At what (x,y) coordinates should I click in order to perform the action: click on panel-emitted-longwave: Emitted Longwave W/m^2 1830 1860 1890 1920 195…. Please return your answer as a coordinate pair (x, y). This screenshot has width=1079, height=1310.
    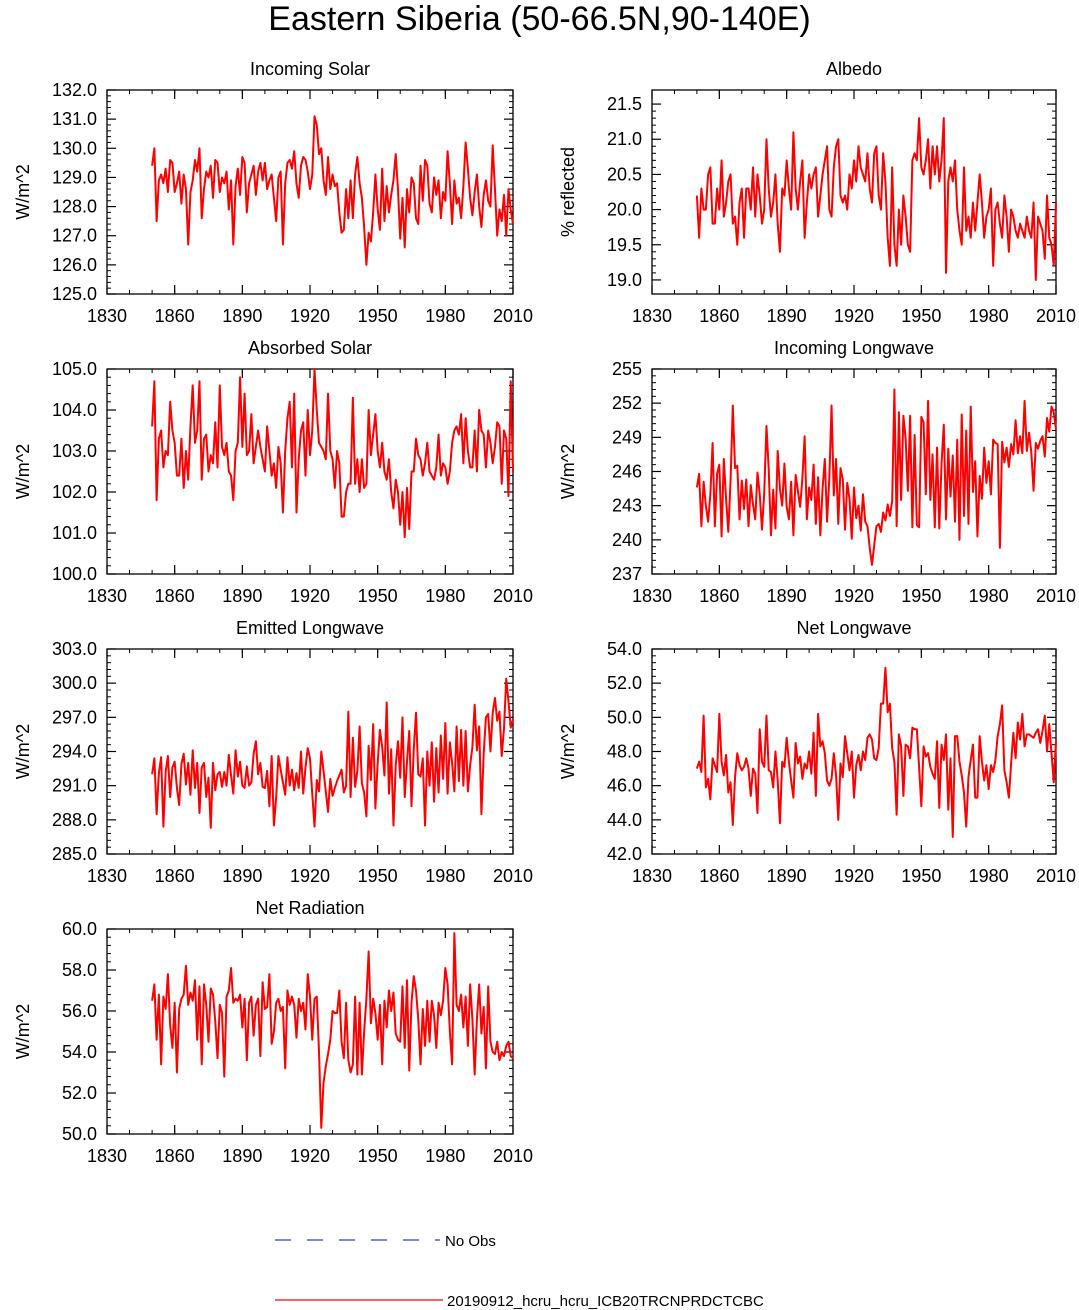
    Looking at the image, I should click on (273, 752).